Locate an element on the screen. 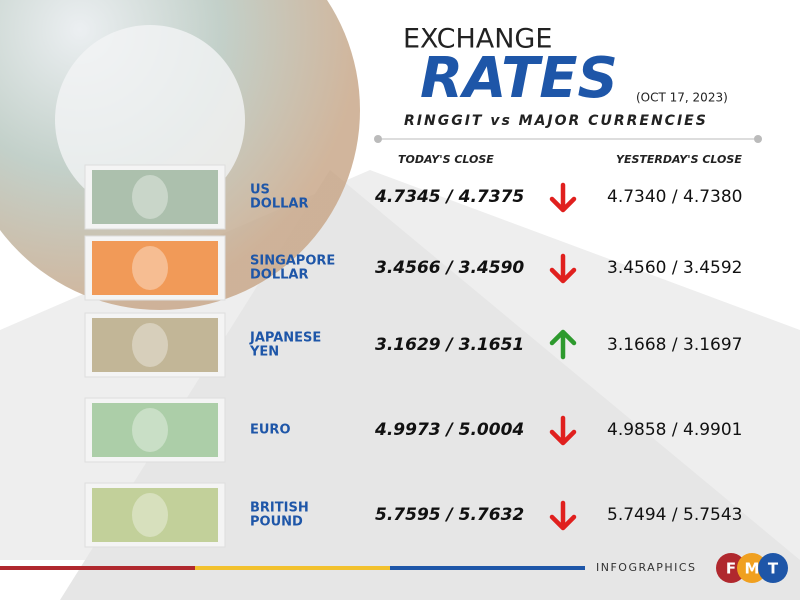 The image size is (800, 600). logo-letter: T is located at coordinates (773, 569).